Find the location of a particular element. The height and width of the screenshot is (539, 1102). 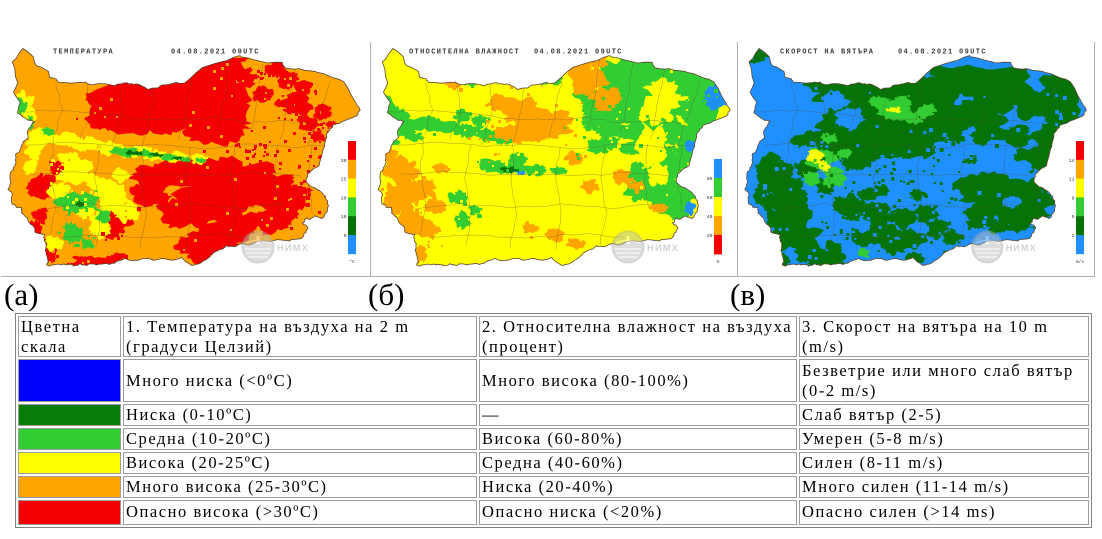

svg-text: ºC is located at coordinates (352, 262).